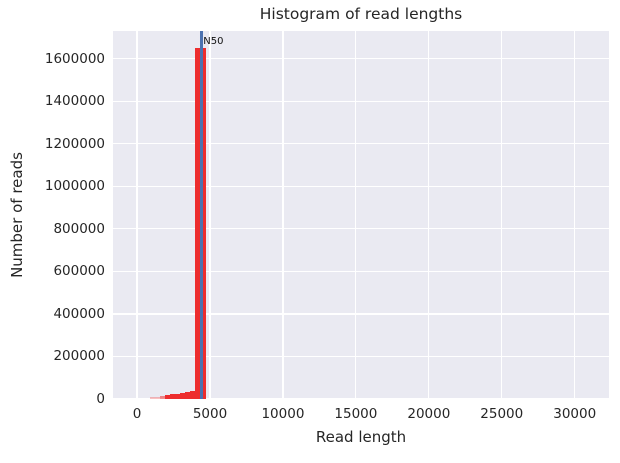  I want to click on x-tick-label: 30000, so click(575, 414).